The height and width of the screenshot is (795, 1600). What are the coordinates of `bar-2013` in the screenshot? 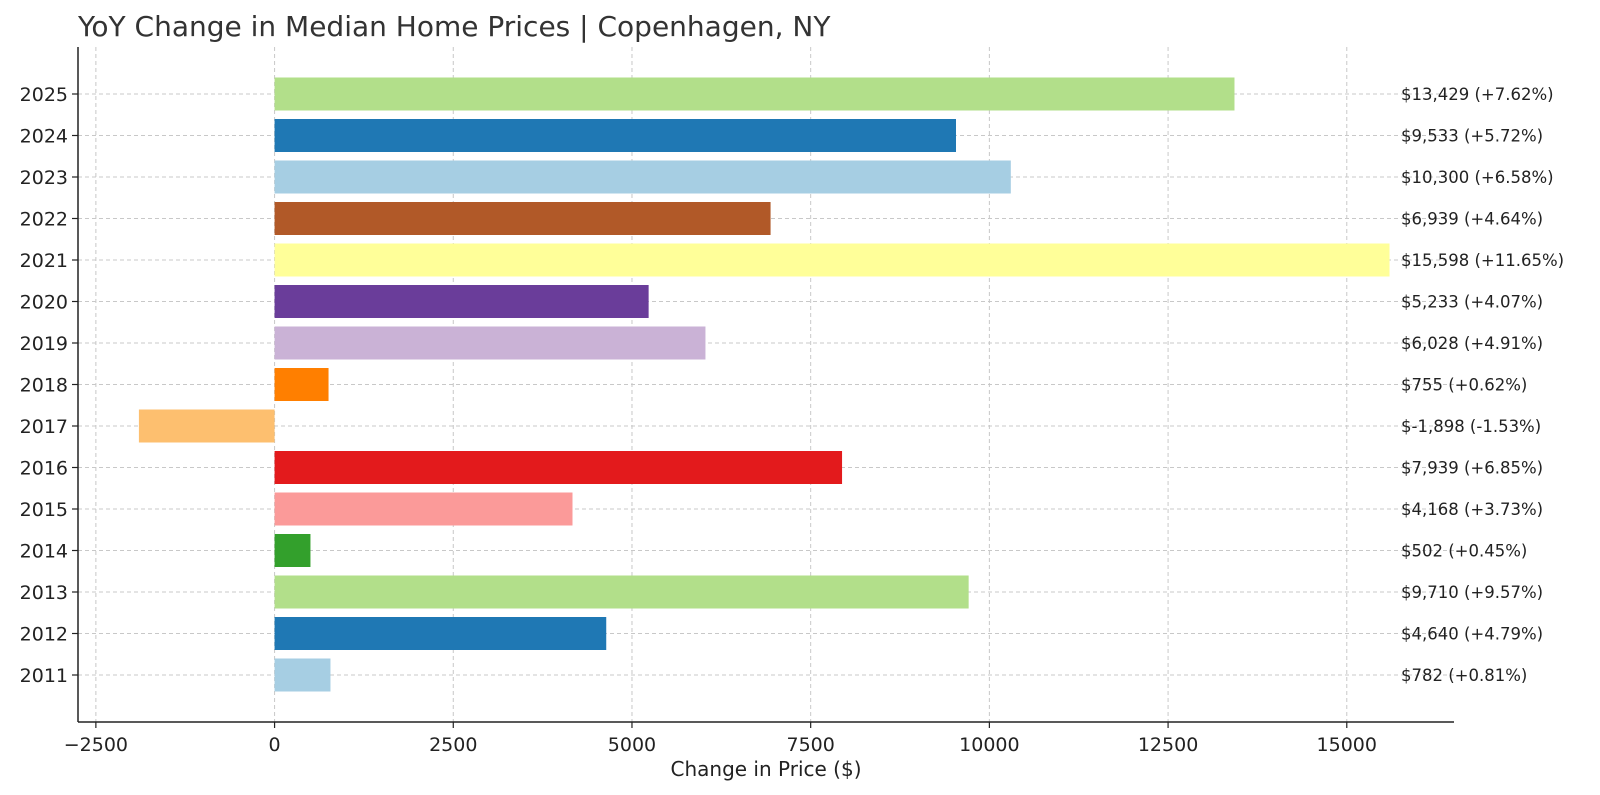 It's located at (621, 592).